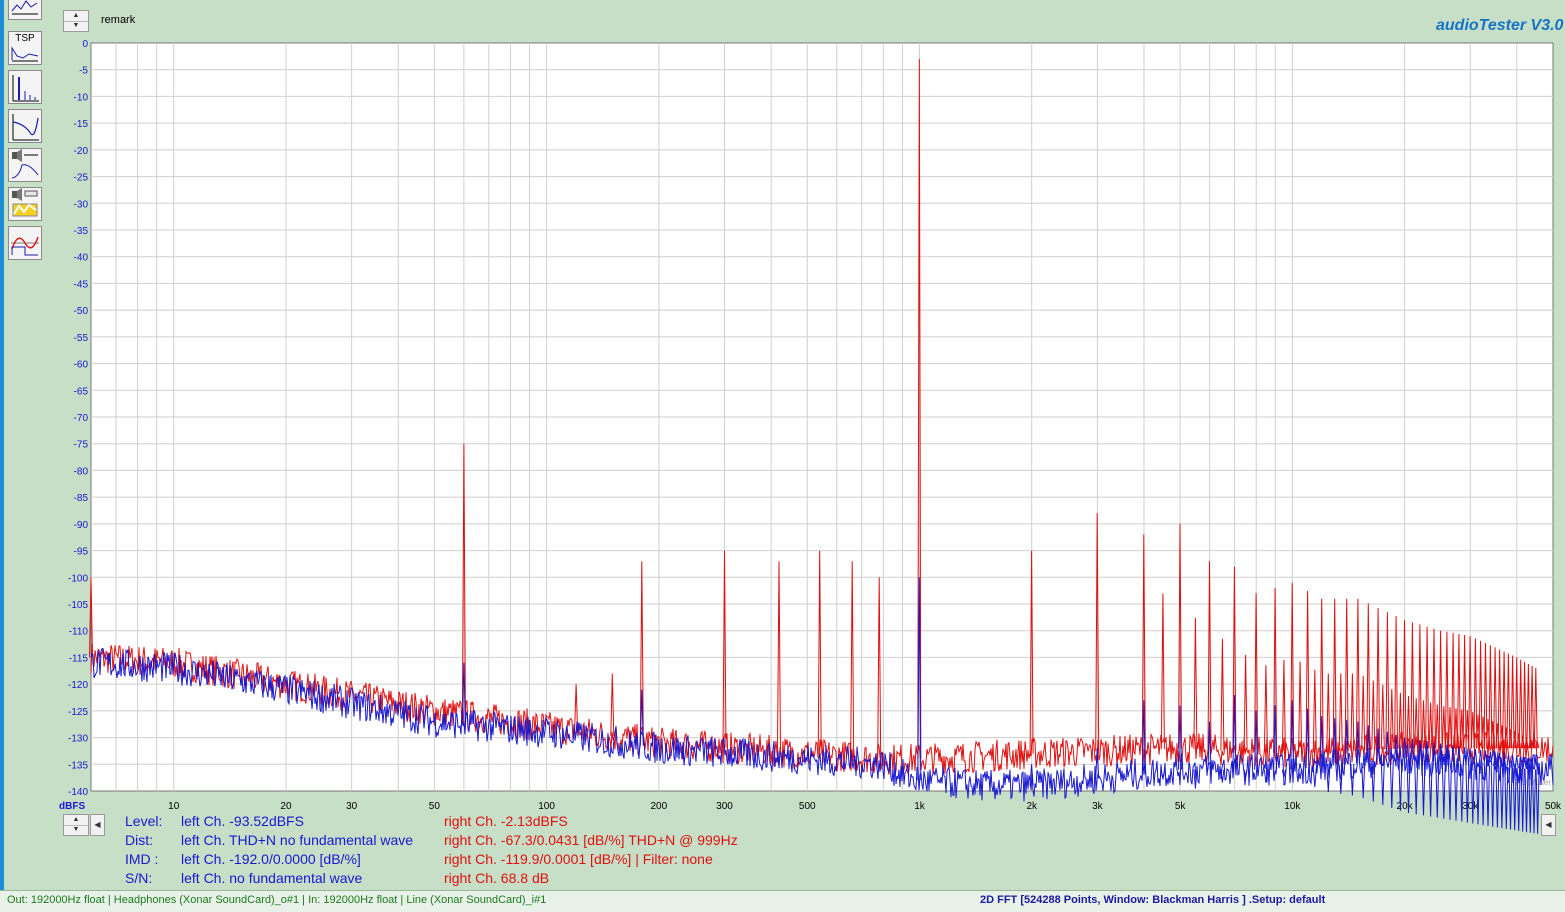  Describe the element at coordinates (142, 859) in the screenshot. I see `imd-label: IMD :` at that location.